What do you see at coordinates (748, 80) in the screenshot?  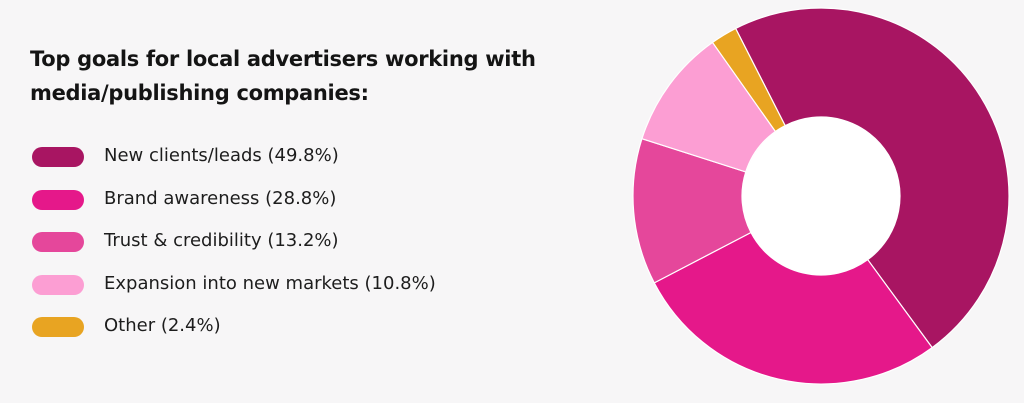 I see `donut-slice-other` at bounding box center [748, 80].